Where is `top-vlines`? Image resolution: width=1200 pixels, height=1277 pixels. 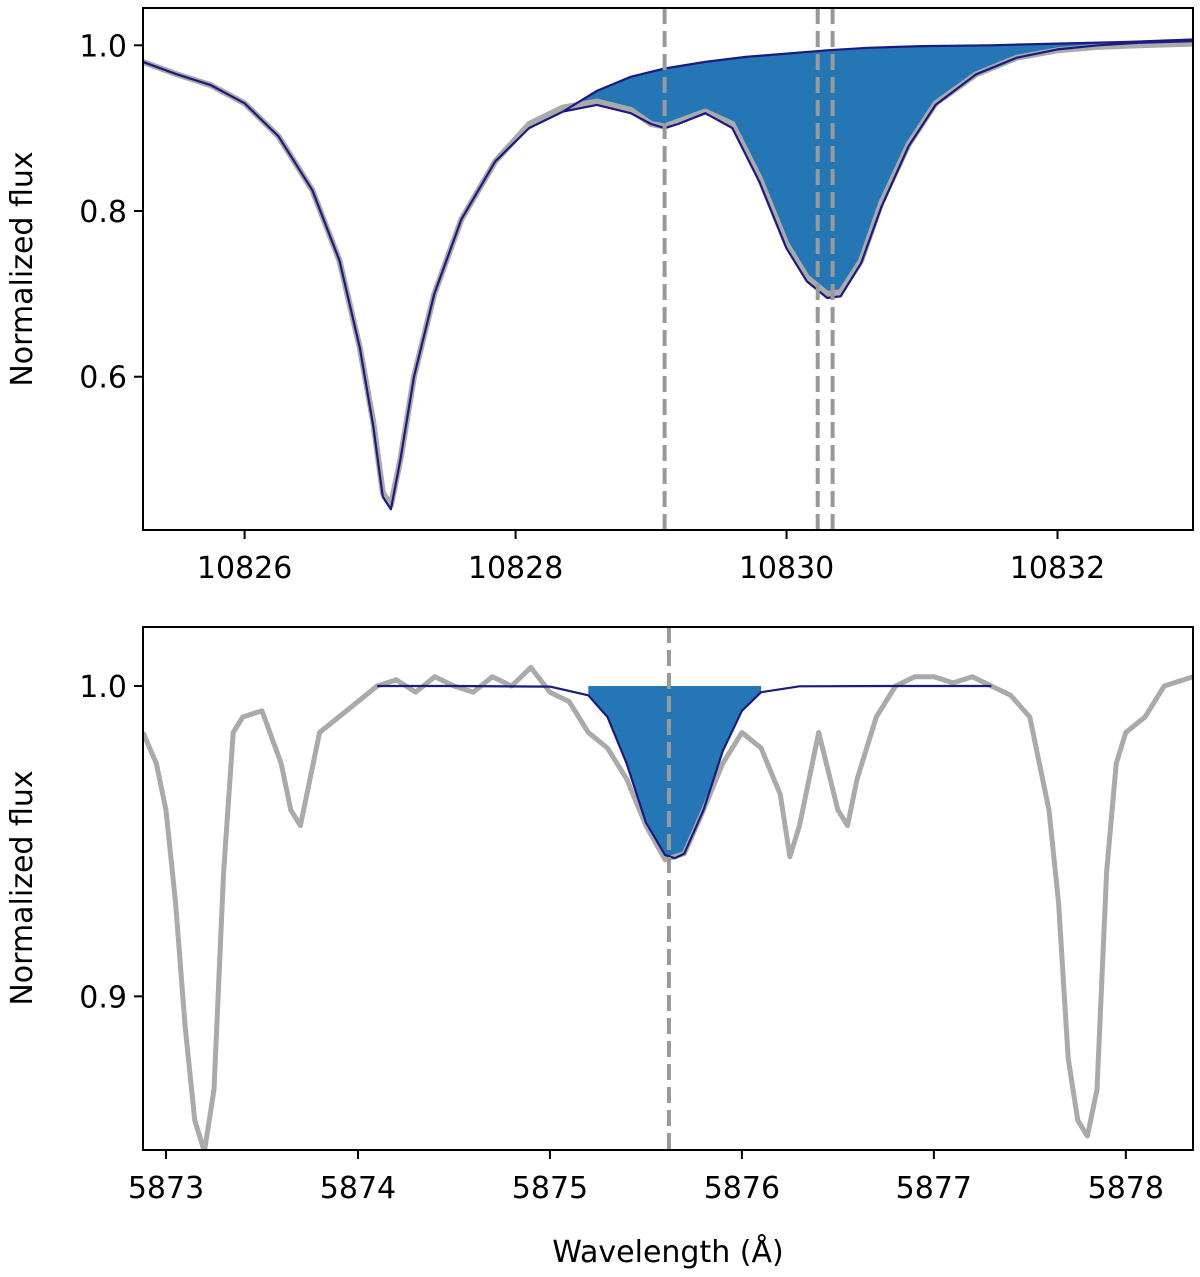
top-vlines is located at coordinates (748, 269).